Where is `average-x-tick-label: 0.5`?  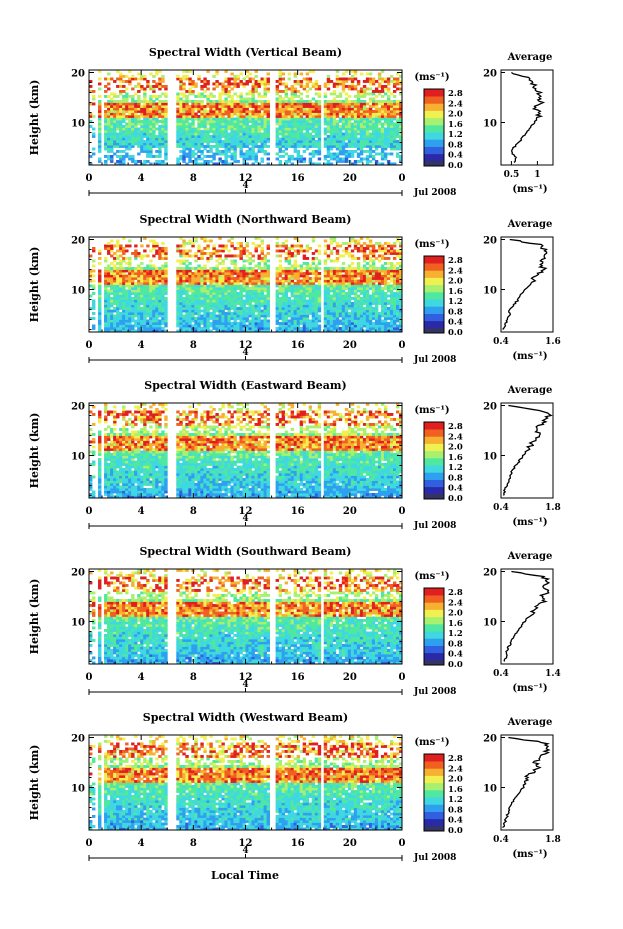 average-x-tick-label: 0.5 is located at coordinates (512, 175).